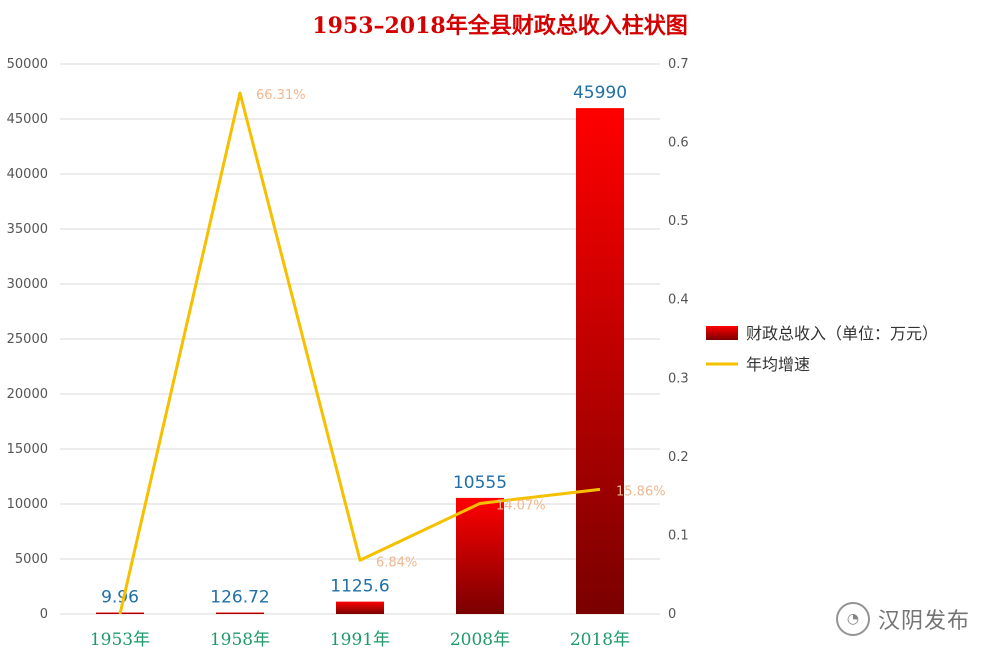  What do you see at coordinates (31, 559) in the screenshot?
I see `left-tick-label: 5000` at bounding box center [31, 559].